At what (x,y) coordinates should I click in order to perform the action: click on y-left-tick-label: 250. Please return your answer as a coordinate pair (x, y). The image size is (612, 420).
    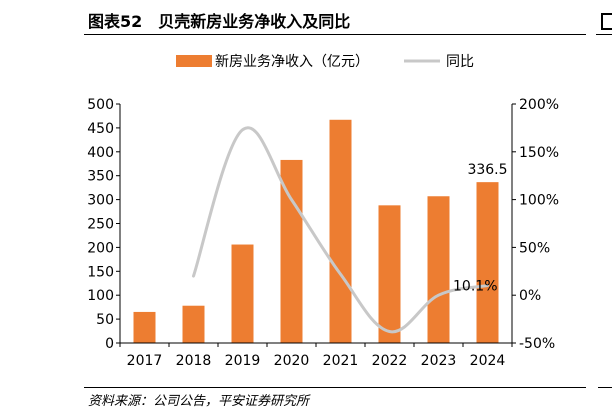
    Looking at the image, I should click on (100, 225).